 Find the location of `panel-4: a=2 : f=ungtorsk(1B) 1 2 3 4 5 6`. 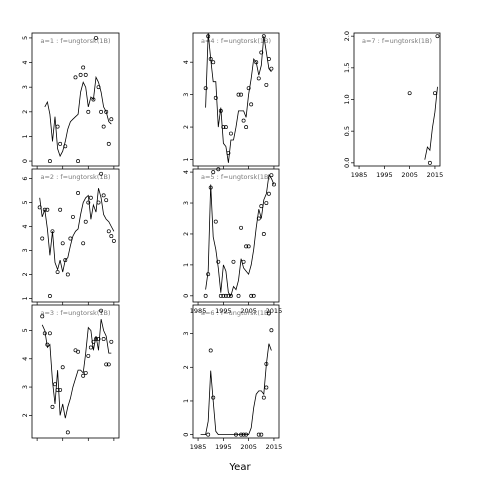

panel-4: a=2 : f=ungtorsk(1B) 1 2 3 4 5 6 is located at coordinates (70, 236).